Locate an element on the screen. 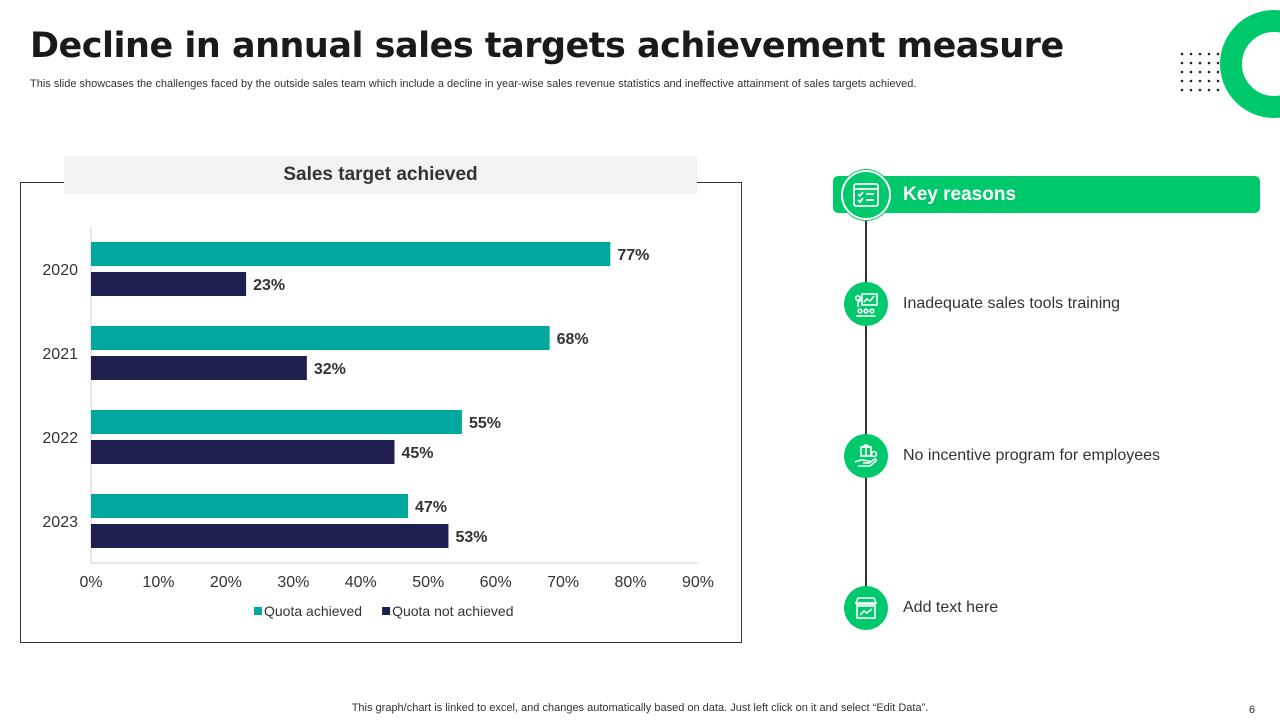  x-tick-label: 80% is located at coordinates (631, 582).